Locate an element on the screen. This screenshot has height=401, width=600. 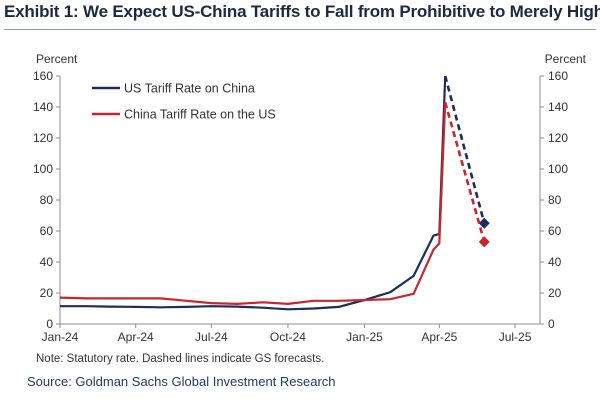
x-tick-label: Jan-24 is located at coordinates (60, 337).